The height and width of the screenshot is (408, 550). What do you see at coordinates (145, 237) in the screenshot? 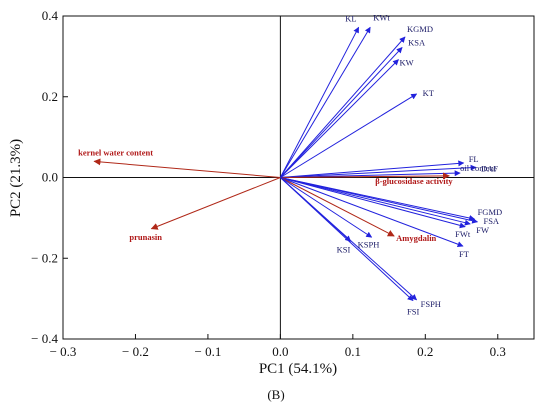
I see `loading-label: prunasin` at bounding box center [145, 237].